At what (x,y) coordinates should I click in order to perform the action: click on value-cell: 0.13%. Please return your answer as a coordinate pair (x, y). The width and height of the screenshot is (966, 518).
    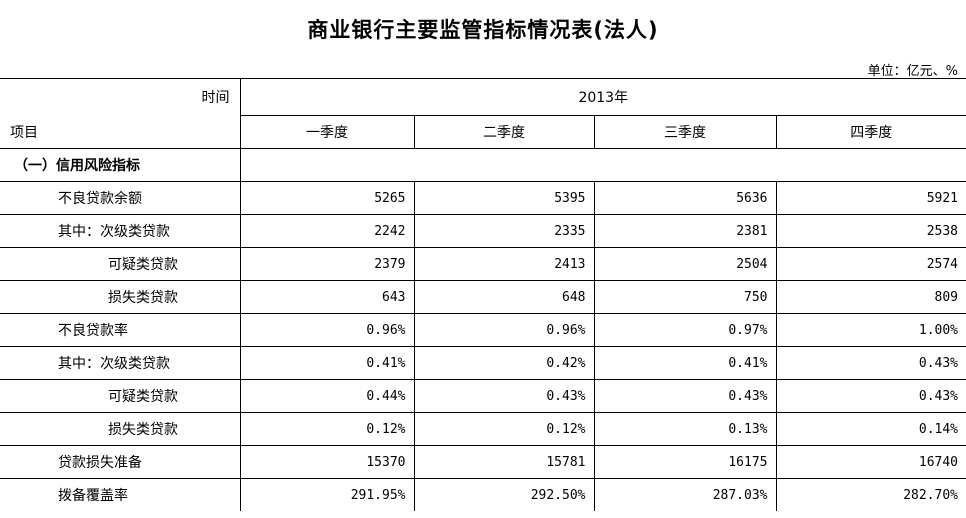
    Looking at the image, I should click on (685, 429).